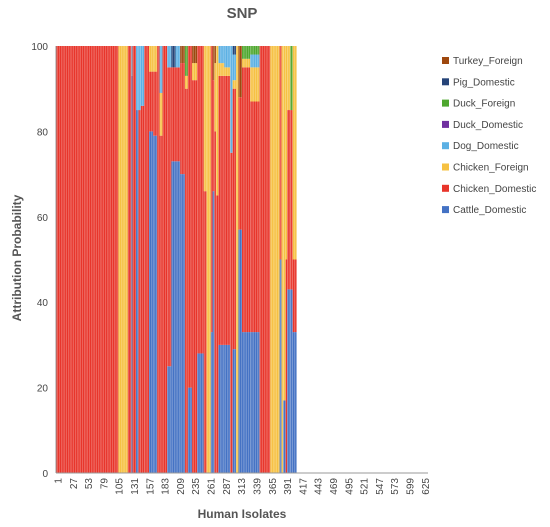 The image size is (550, 527). I want to click on legend-swatch-chicken-domestic, so click(445, 188).